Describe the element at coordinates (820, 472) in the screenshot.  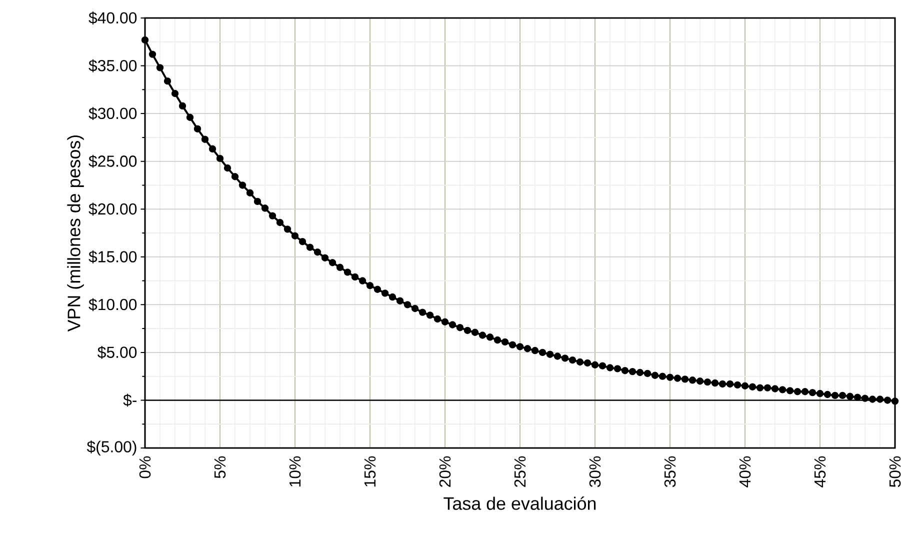
I see `x-tick-label: 45%` at that location.